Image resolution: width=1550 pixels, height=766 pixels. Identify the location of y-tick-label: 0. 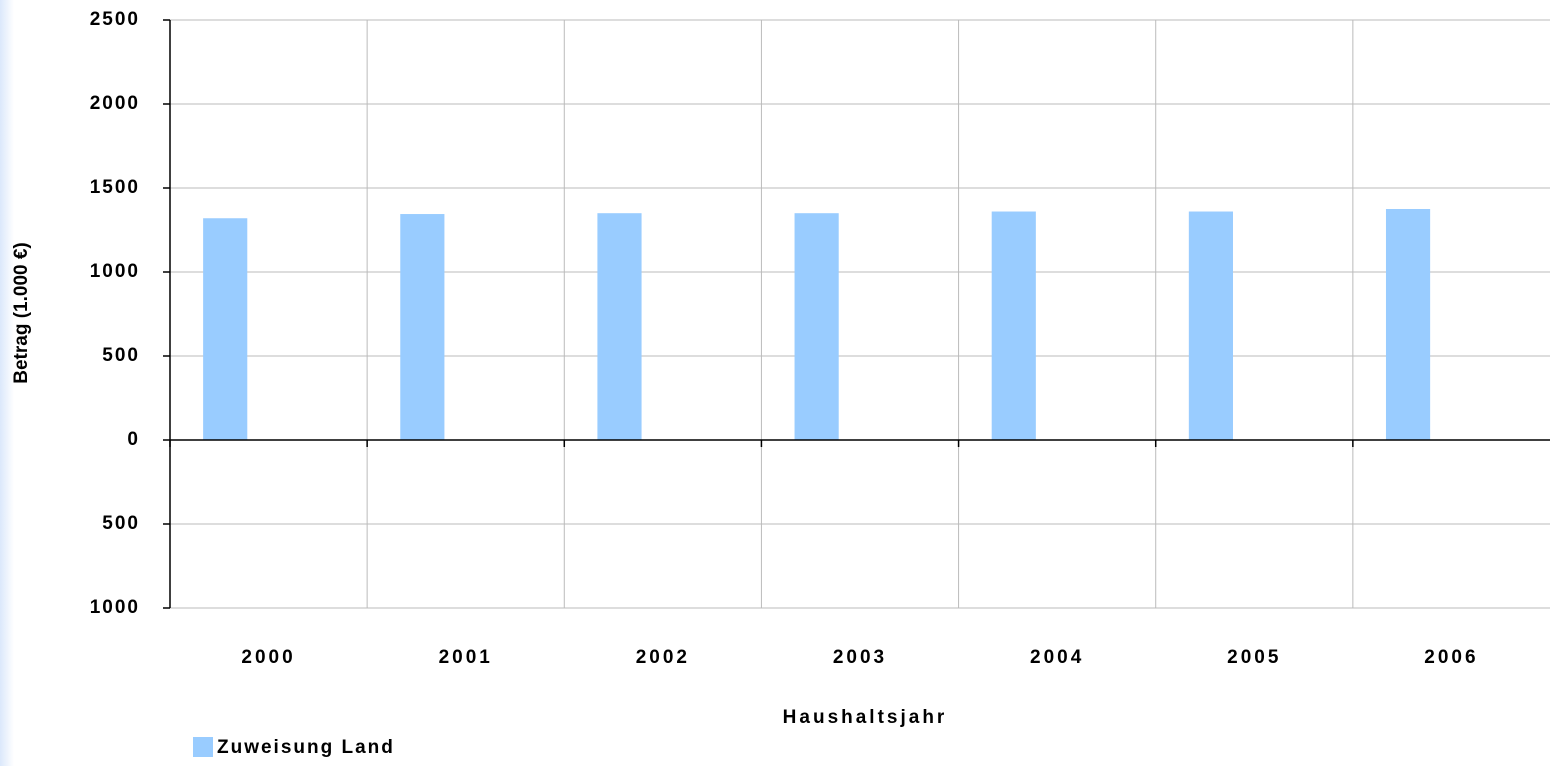
(133, 439).